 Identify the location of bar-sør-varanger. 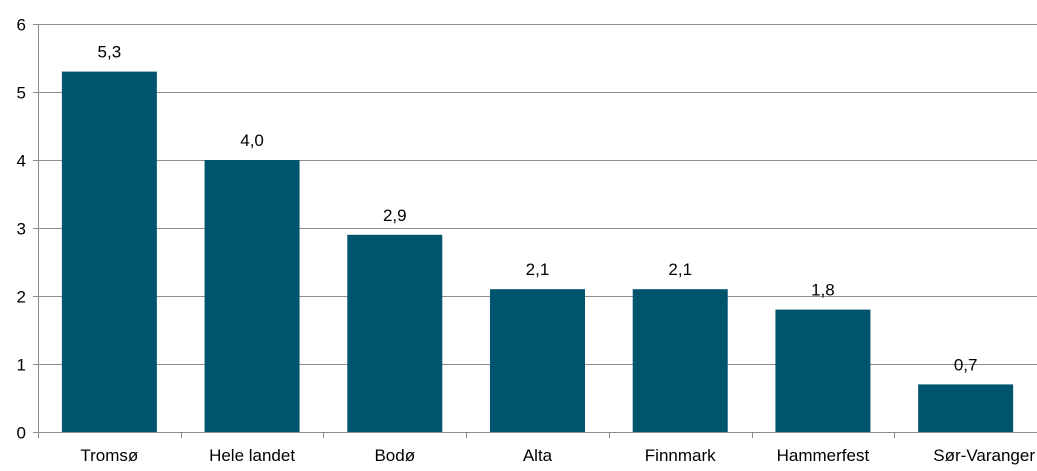
(966, 408).